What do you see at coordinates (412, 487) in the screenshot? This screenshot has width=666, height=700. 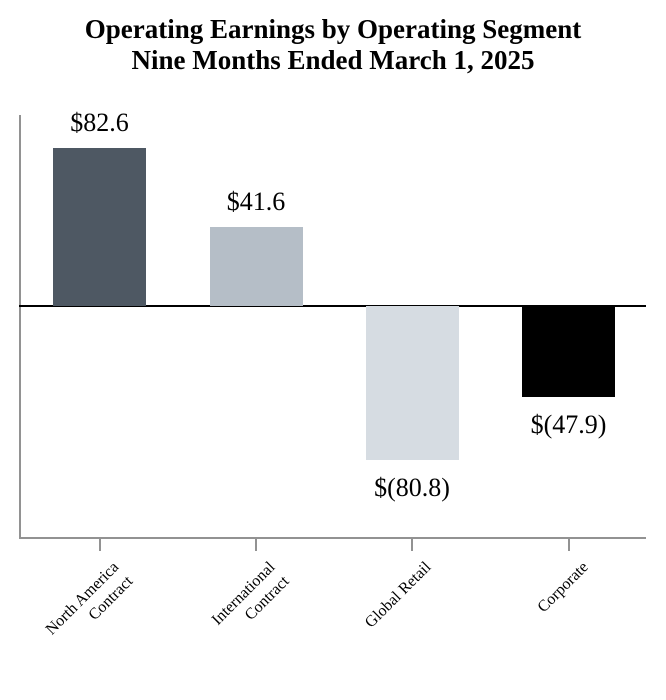 I see `value-label-global-retail: $(80.8)` at bounding box center [412, 487].